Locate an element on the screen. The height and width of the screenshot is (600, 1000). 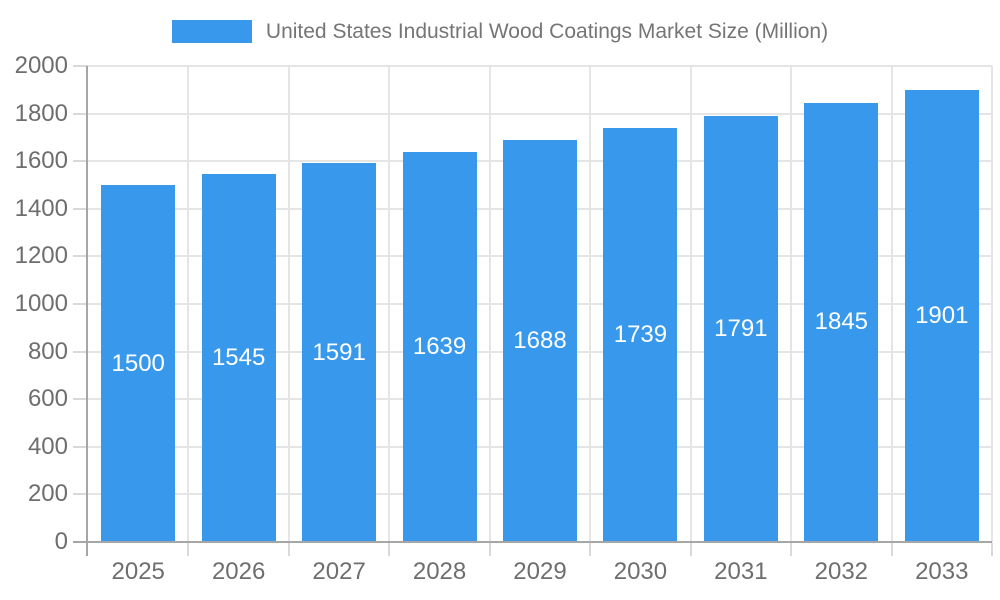
y-axis-label: 1000 is located at coordinates (41, 303).